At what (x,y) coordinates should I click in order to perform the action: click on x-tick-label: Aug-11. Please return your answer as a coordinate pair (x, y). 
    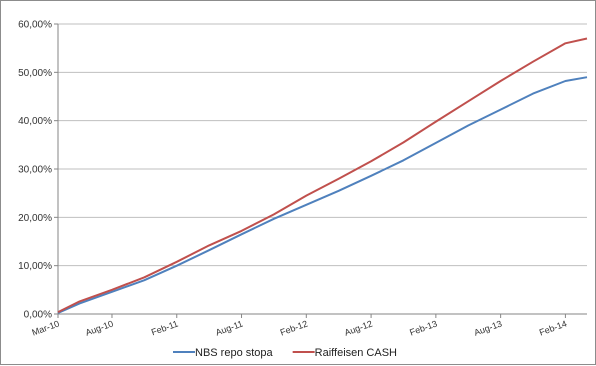
    Looking at the image, I should click on (229, 327).